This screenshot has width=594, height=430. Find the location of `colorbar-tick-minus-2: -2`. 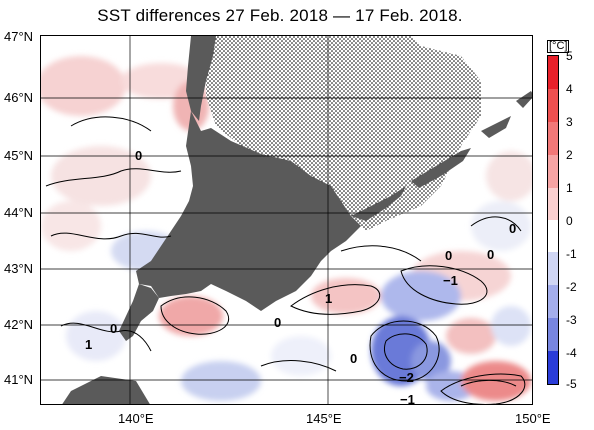

colorbar-tick-minus-2: -2 is located at coordinates (571, 287).